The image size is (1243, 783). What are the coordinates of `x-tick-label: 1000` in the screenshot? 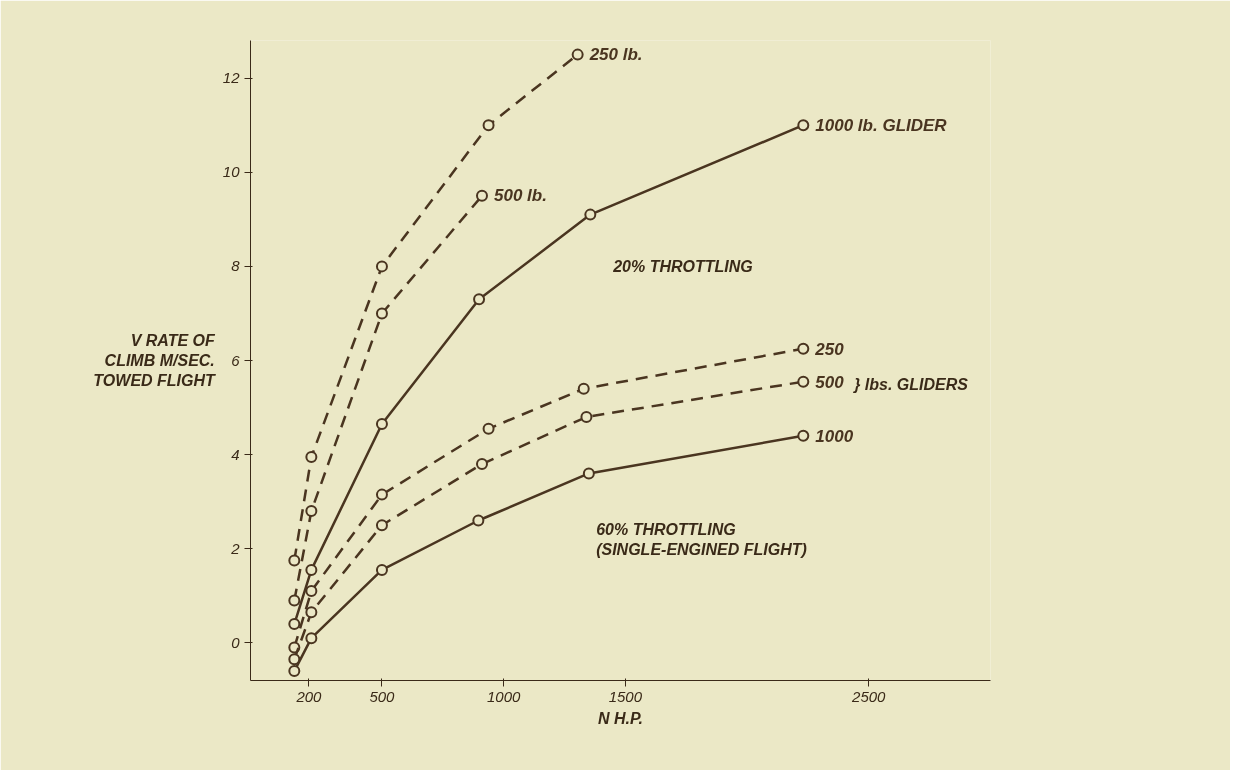 It's located at (503, 696).